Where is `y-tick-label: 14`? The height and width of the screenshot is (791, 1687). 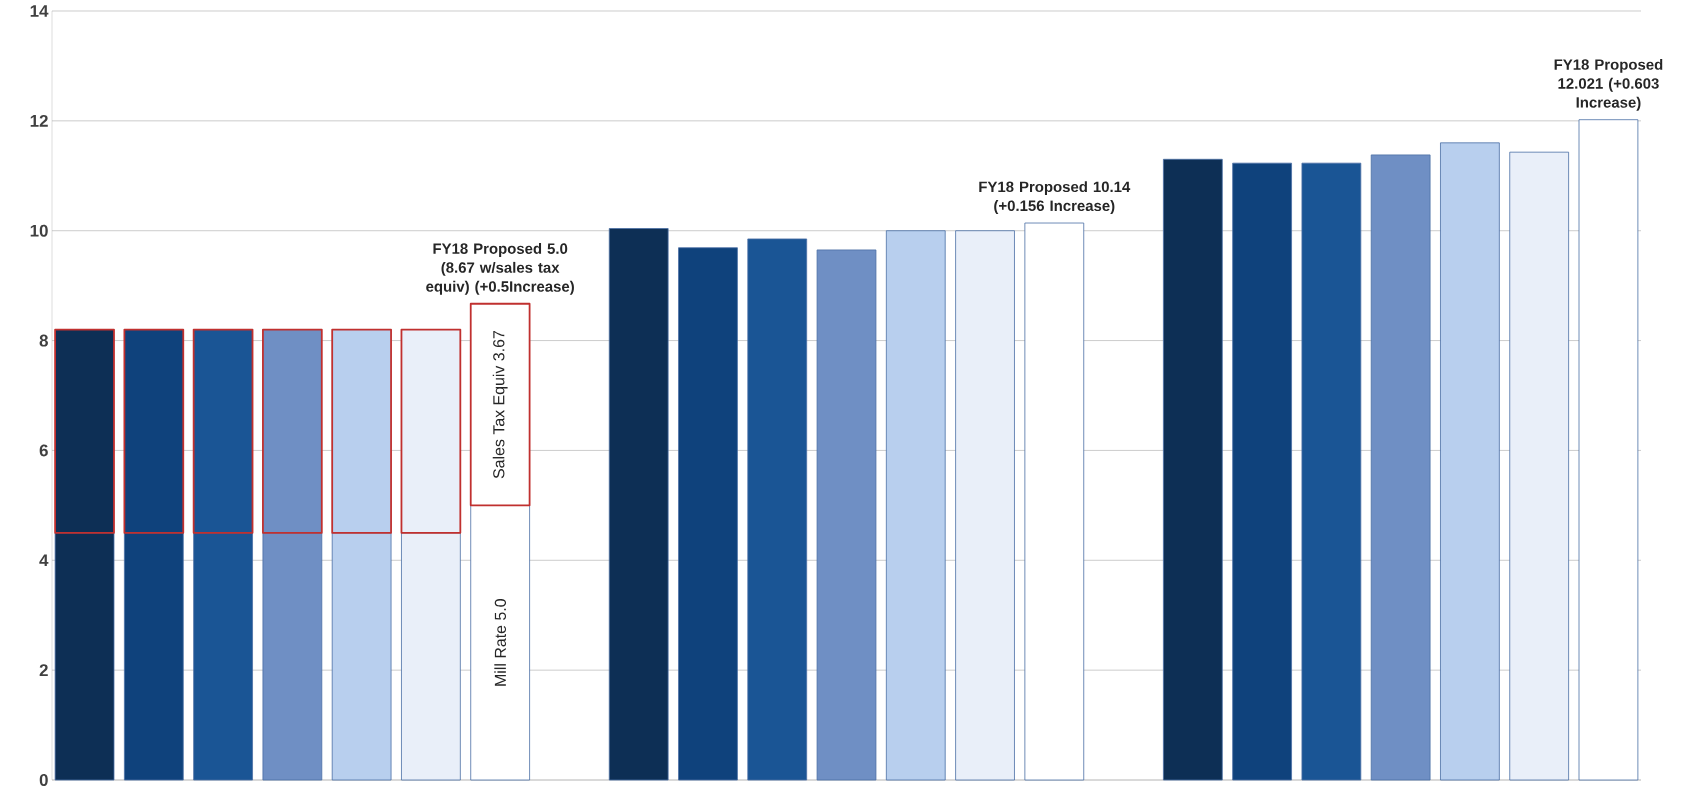 y-tick-label: 14 is located at coordinates (39, 11).